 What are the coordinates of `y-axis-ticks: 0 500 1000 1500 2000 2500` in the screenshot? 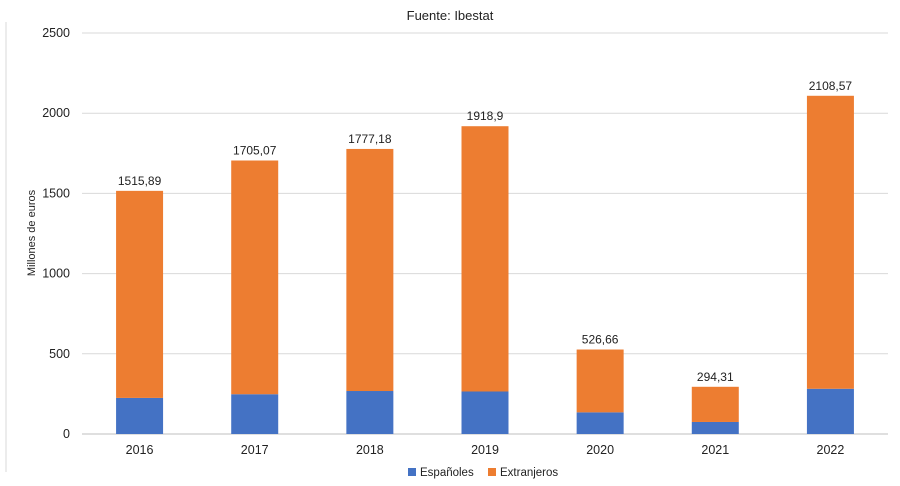 It's located at (56, 233).